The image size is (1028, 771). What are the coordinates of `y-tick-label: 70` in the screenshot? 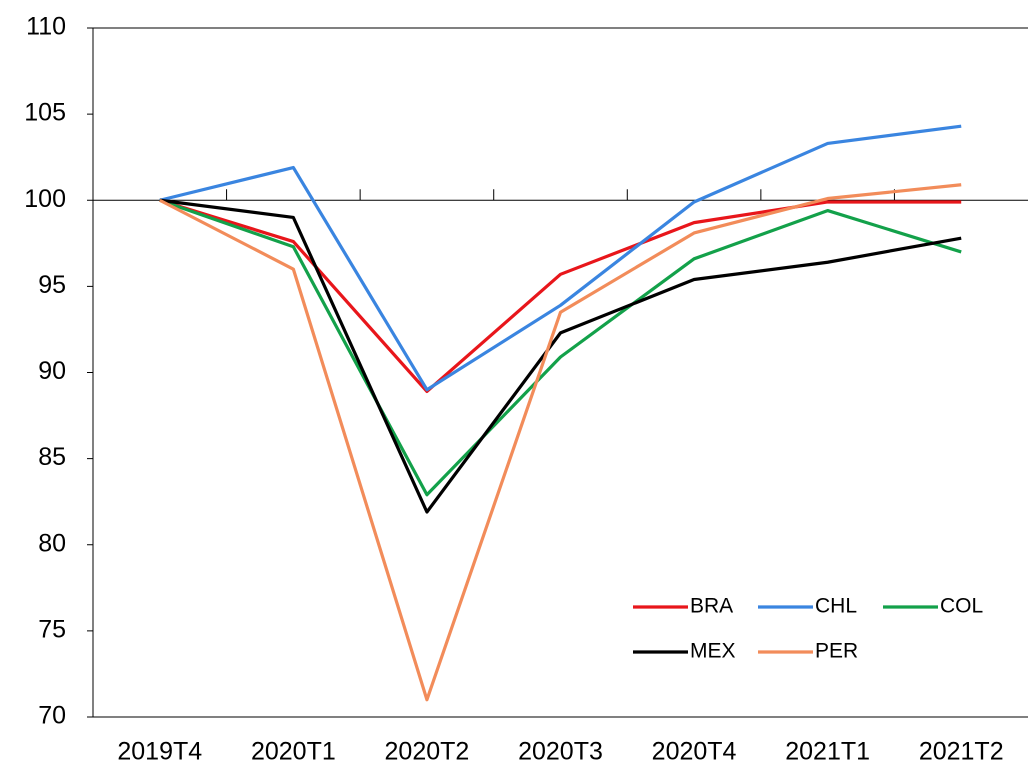 It's located at (52, 716).